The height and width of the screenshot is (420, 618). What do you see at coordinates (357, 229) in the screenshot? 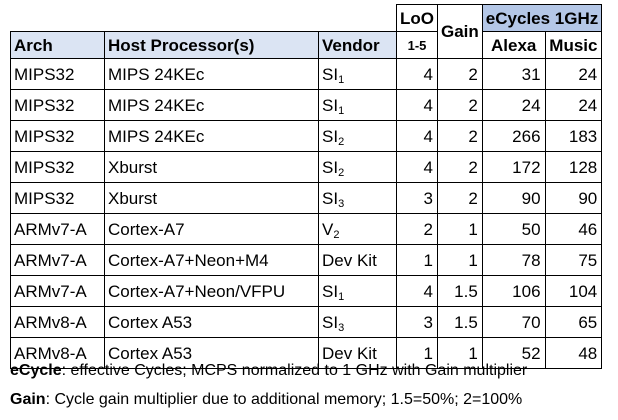
I see `cell-vendor: V2` at bounding box center [357, 229].